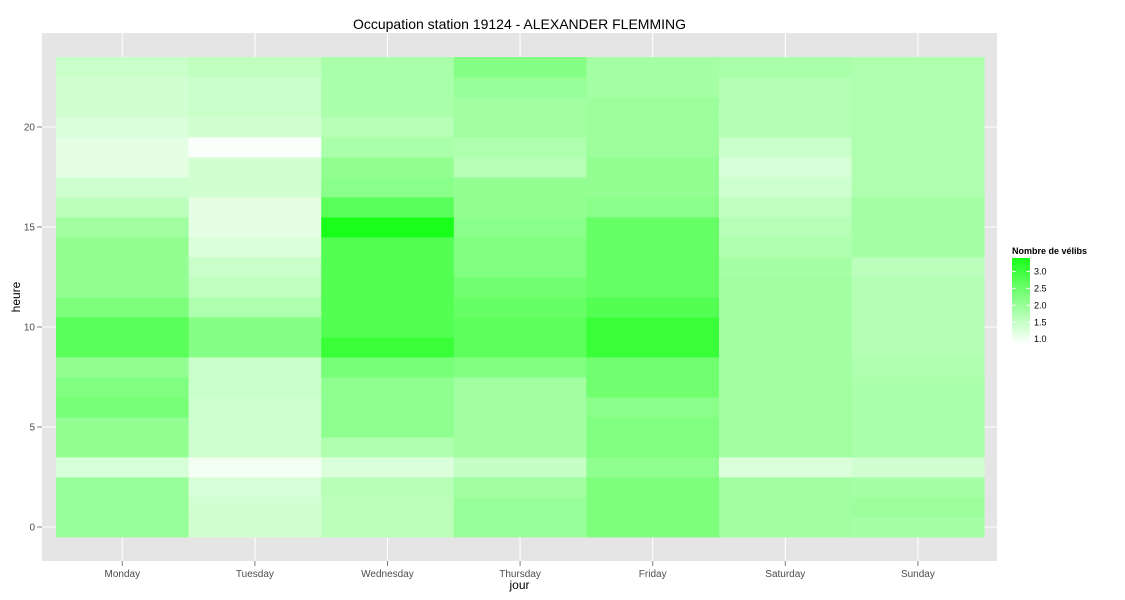 This screenshot has width=1125, height=600. Describe the element at coordinates (518, 585) in the screenshot. I see `x-axis-title: jour` at that location.